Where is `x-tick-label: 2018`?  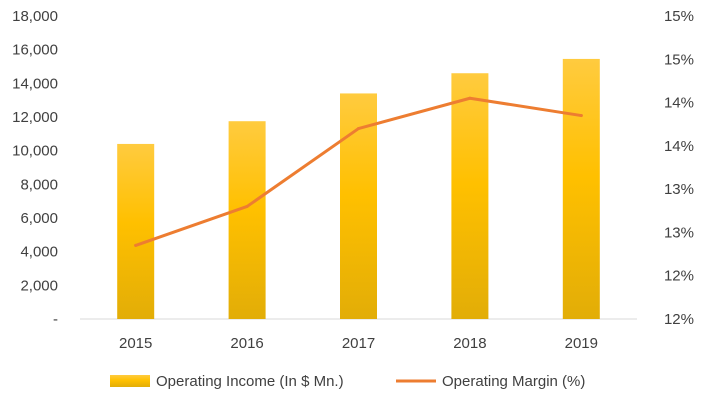 x-tick-label: 2018 is located at coordinates (469, 343).